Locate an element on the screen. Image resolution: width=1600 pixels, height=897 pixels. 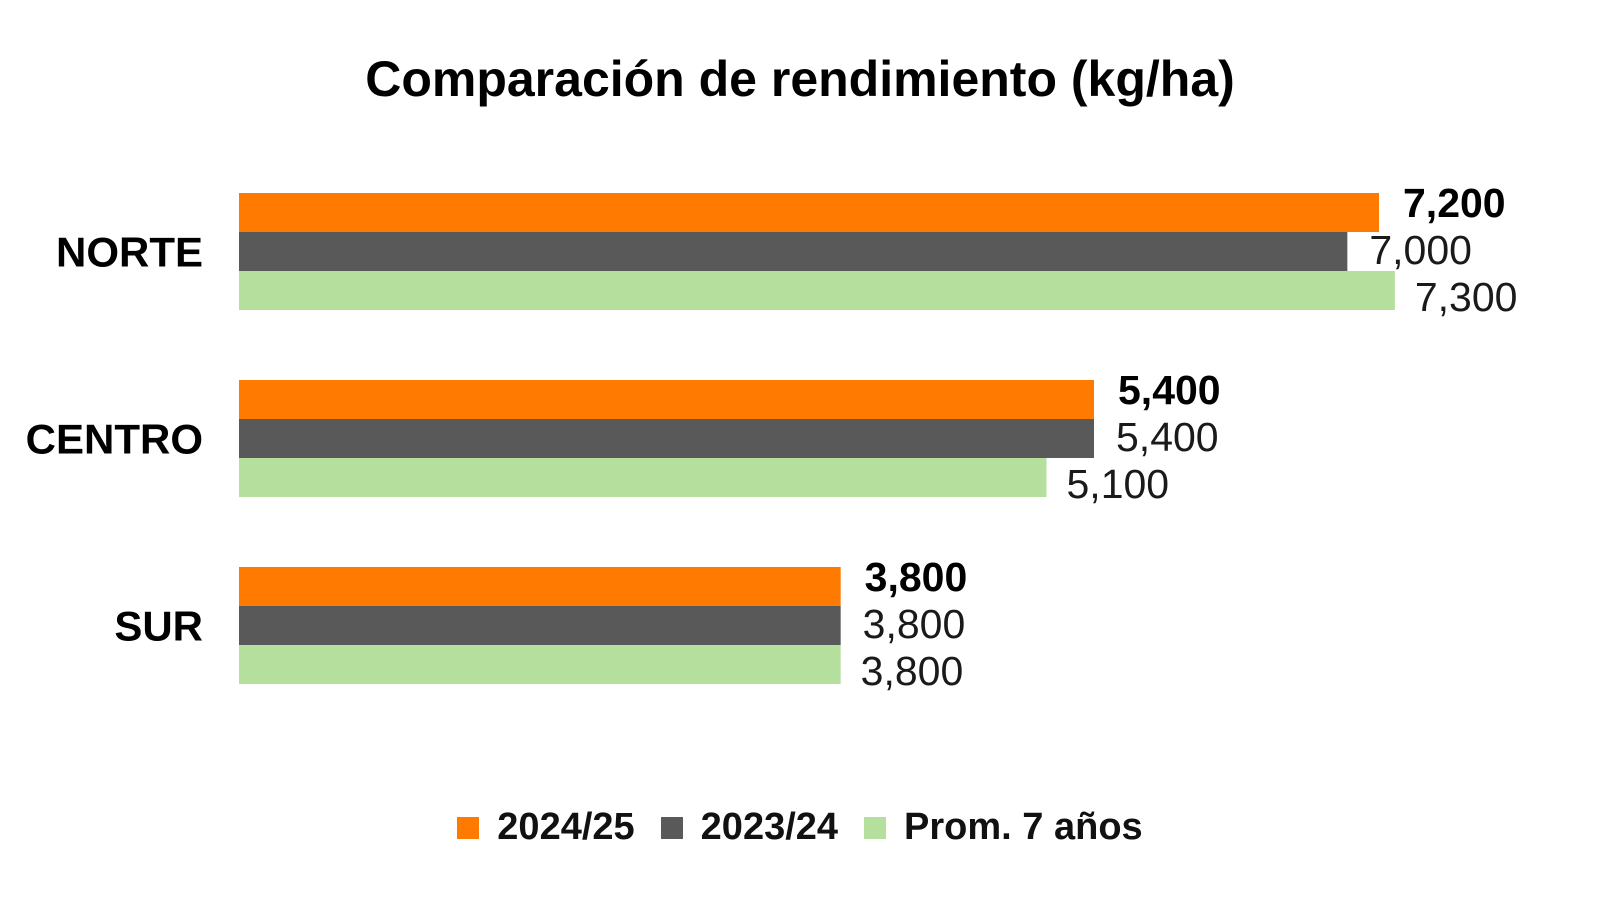
data-label-centro-2024-25: 5,400 is located at coordinates (1169, 390).